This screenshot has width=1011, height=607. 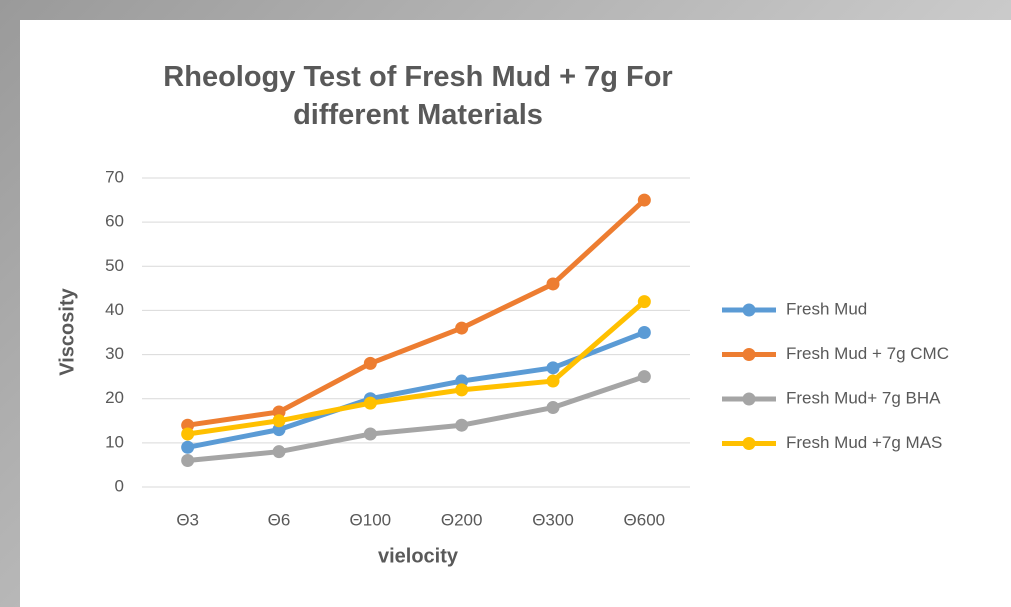 What do you see at coordinates (645, 519) in the screenshot?
I see `x-tick-label: Θ600` at bounding box center [645, 519].